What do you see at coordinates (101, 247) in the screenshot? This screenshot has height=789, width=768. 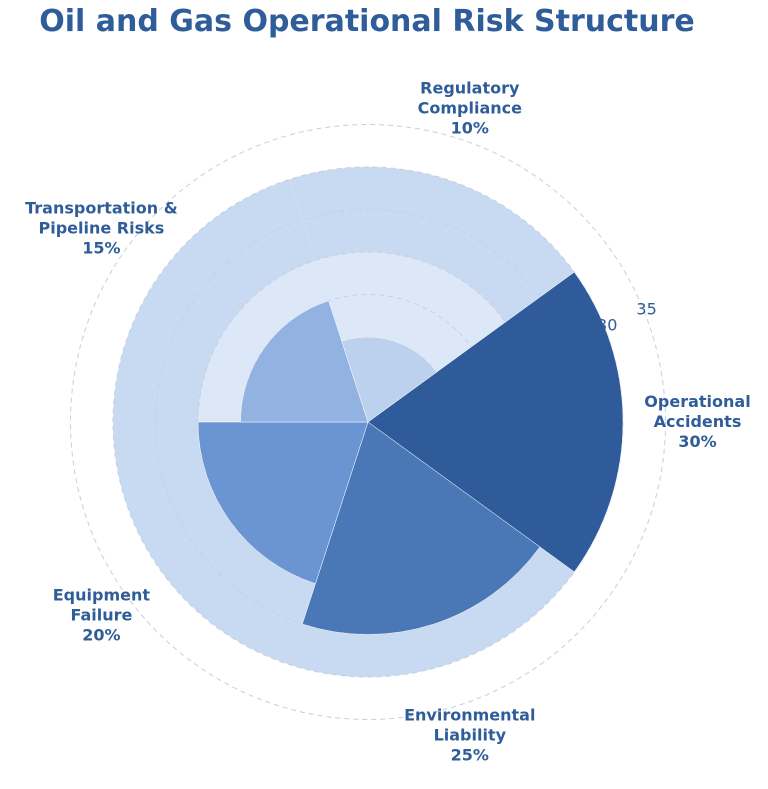 I see `category-label: 15%` at bounding box center [101, 247].